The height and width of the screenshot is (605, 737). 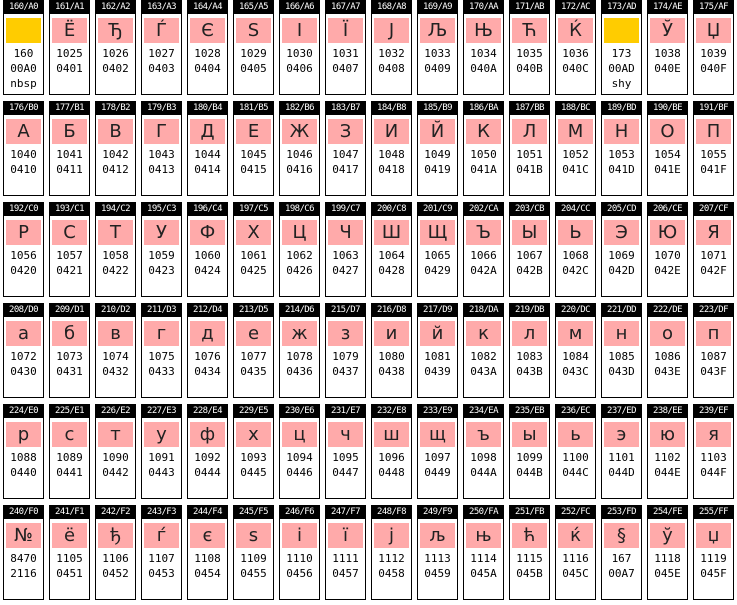 What do you see at coordinates (529, 30) in the screenshot?
I see `glyph-swatch: Ћ` at bounding box center [529, 30].